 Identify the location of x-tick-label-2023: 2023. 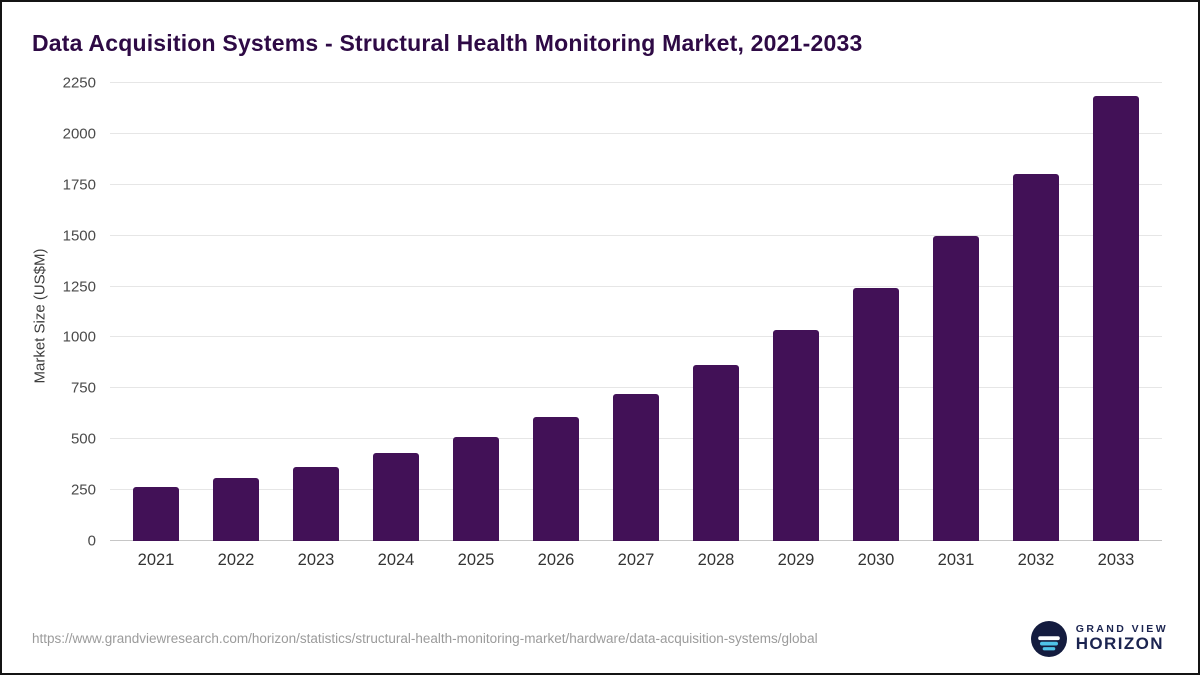
(316, 560).